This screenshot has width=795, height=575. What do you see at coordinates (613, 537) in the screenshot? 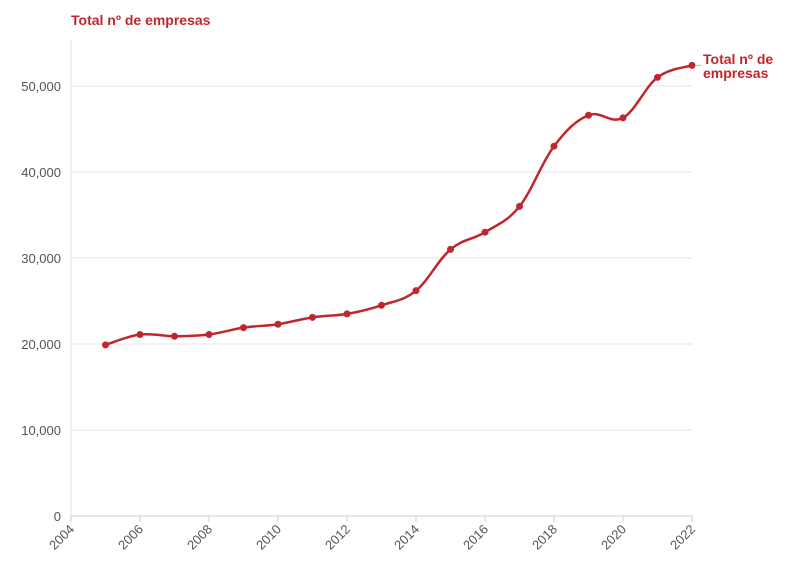
I see `x-tick-label: 2020` at bounding box center [613, 537].